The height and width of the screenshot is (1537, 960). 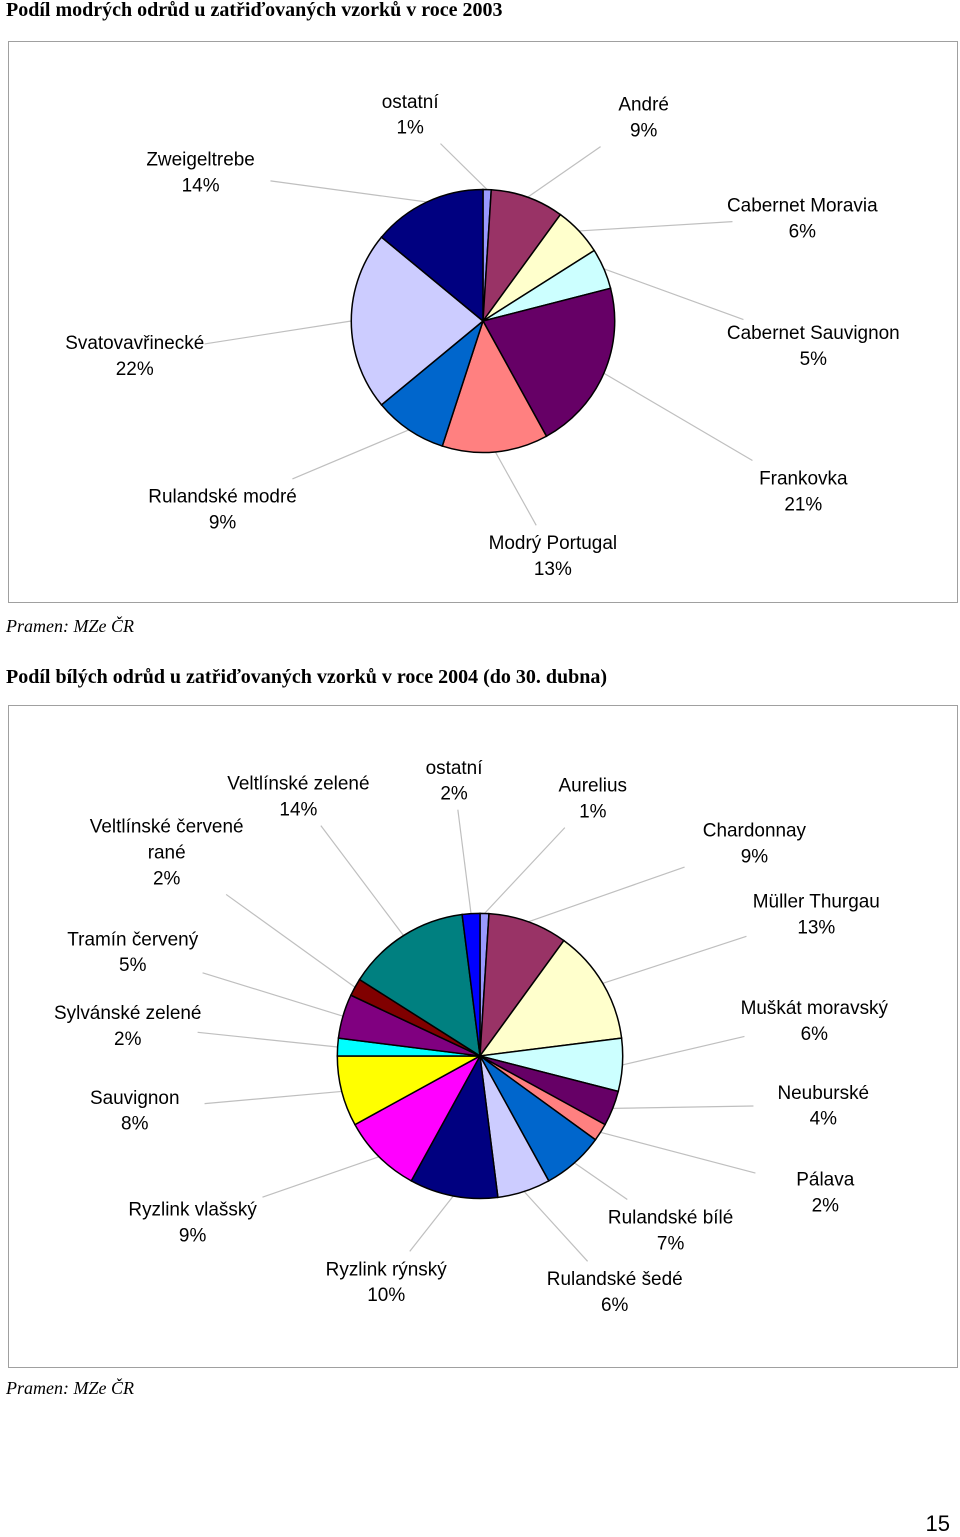 What do you see at coordinates (655, 226) in the screenshot?
I see `leader-cabernet-moravia` at bounding box center [655, 226].